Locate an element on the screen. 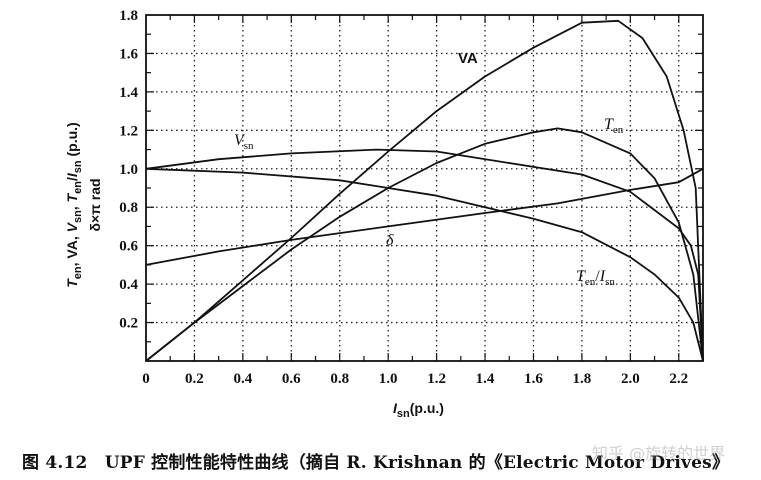 The image size is (761, 480). watermark: 知乎 @旋转的世界 is located at coordinates (659, 453).